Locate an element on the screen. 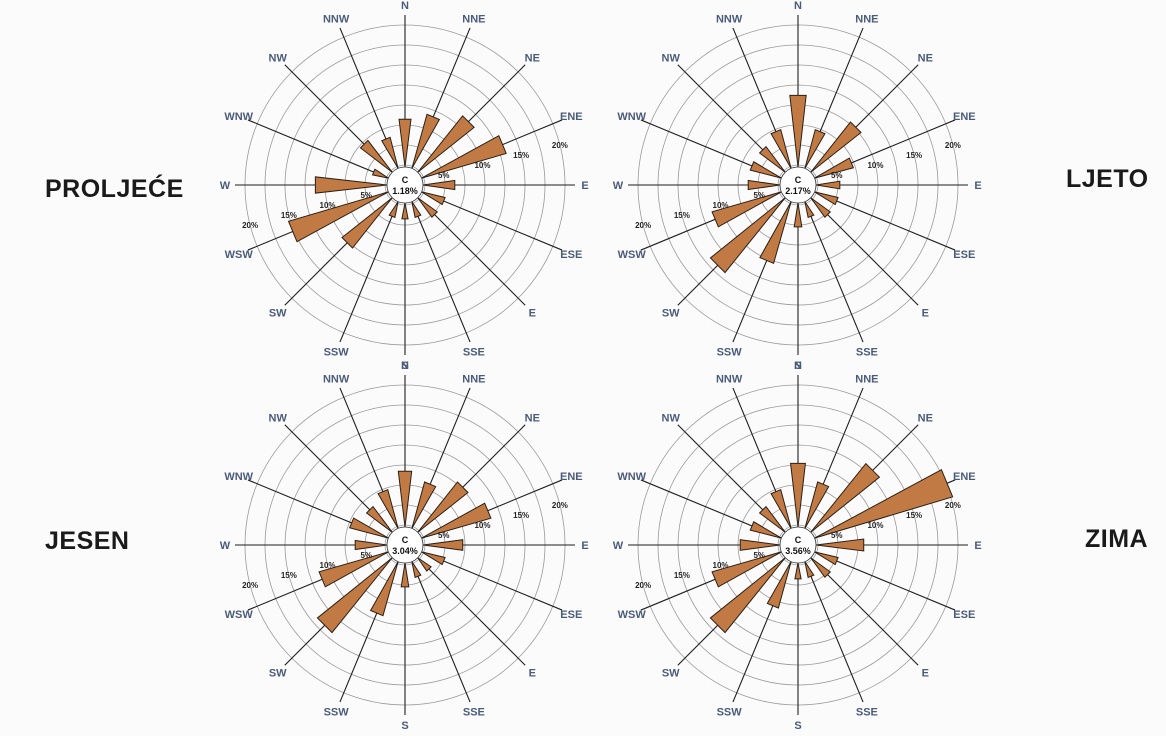 The height and width of the screenshot is (736, 1166). direction-label: ENE is located at coordinates (571, 477).